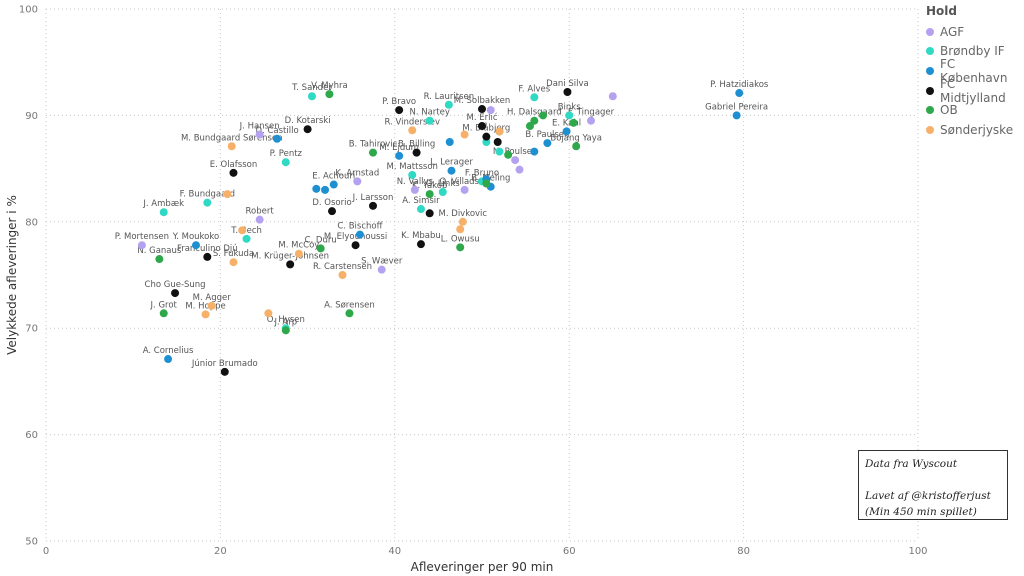 Image resolution: width=1024 pixels, height=576 pixels. I want to click on legend-item: AGF, so click(975, 32).